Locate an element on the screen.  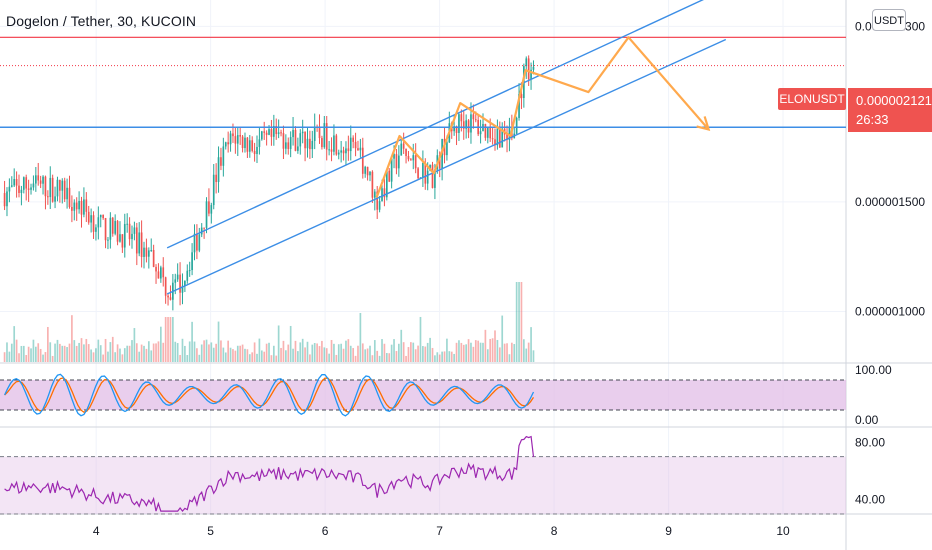
chart-title: Dogelon / Tether, 30, KUCOIN is located at coordinates (101, 21).